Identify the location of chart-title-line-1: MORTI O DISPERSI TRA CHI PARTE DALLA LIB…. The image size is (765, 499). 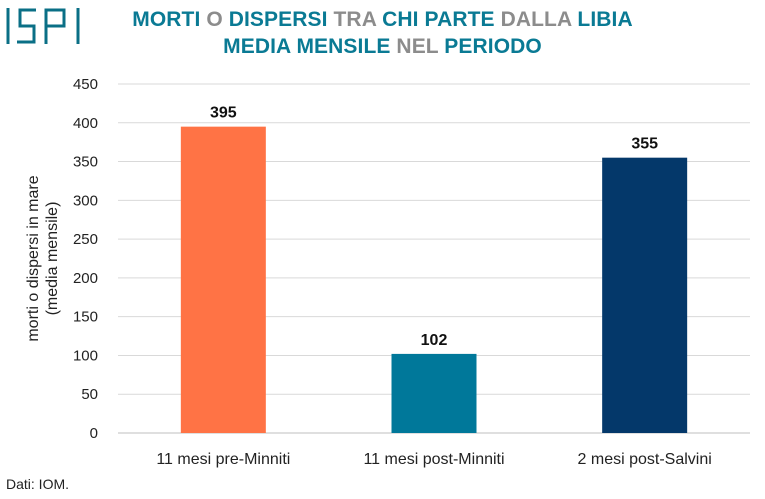
(382, 20).